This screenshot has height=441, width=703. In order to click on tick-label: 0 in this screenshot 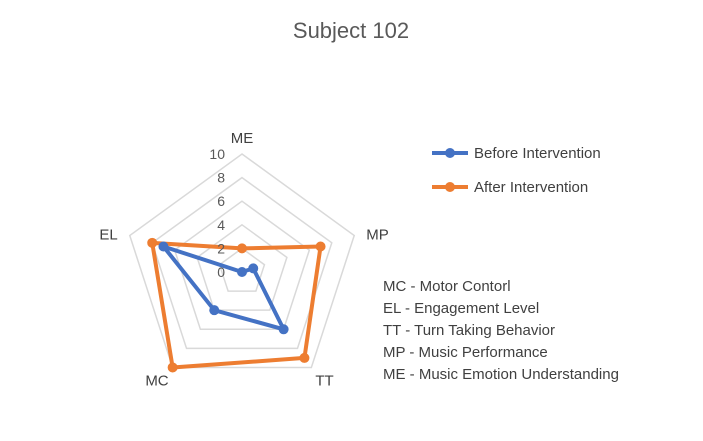, I will do `click(221, 272)`.